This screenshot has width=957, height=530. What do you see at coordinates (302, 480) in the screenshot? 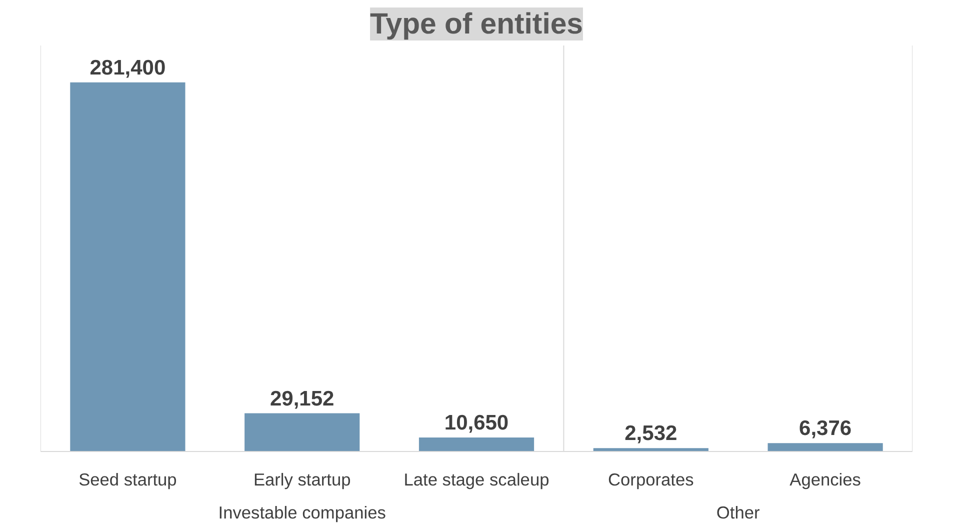
I see `x-tick-label: Early startup` at bounding box center [302, 480].